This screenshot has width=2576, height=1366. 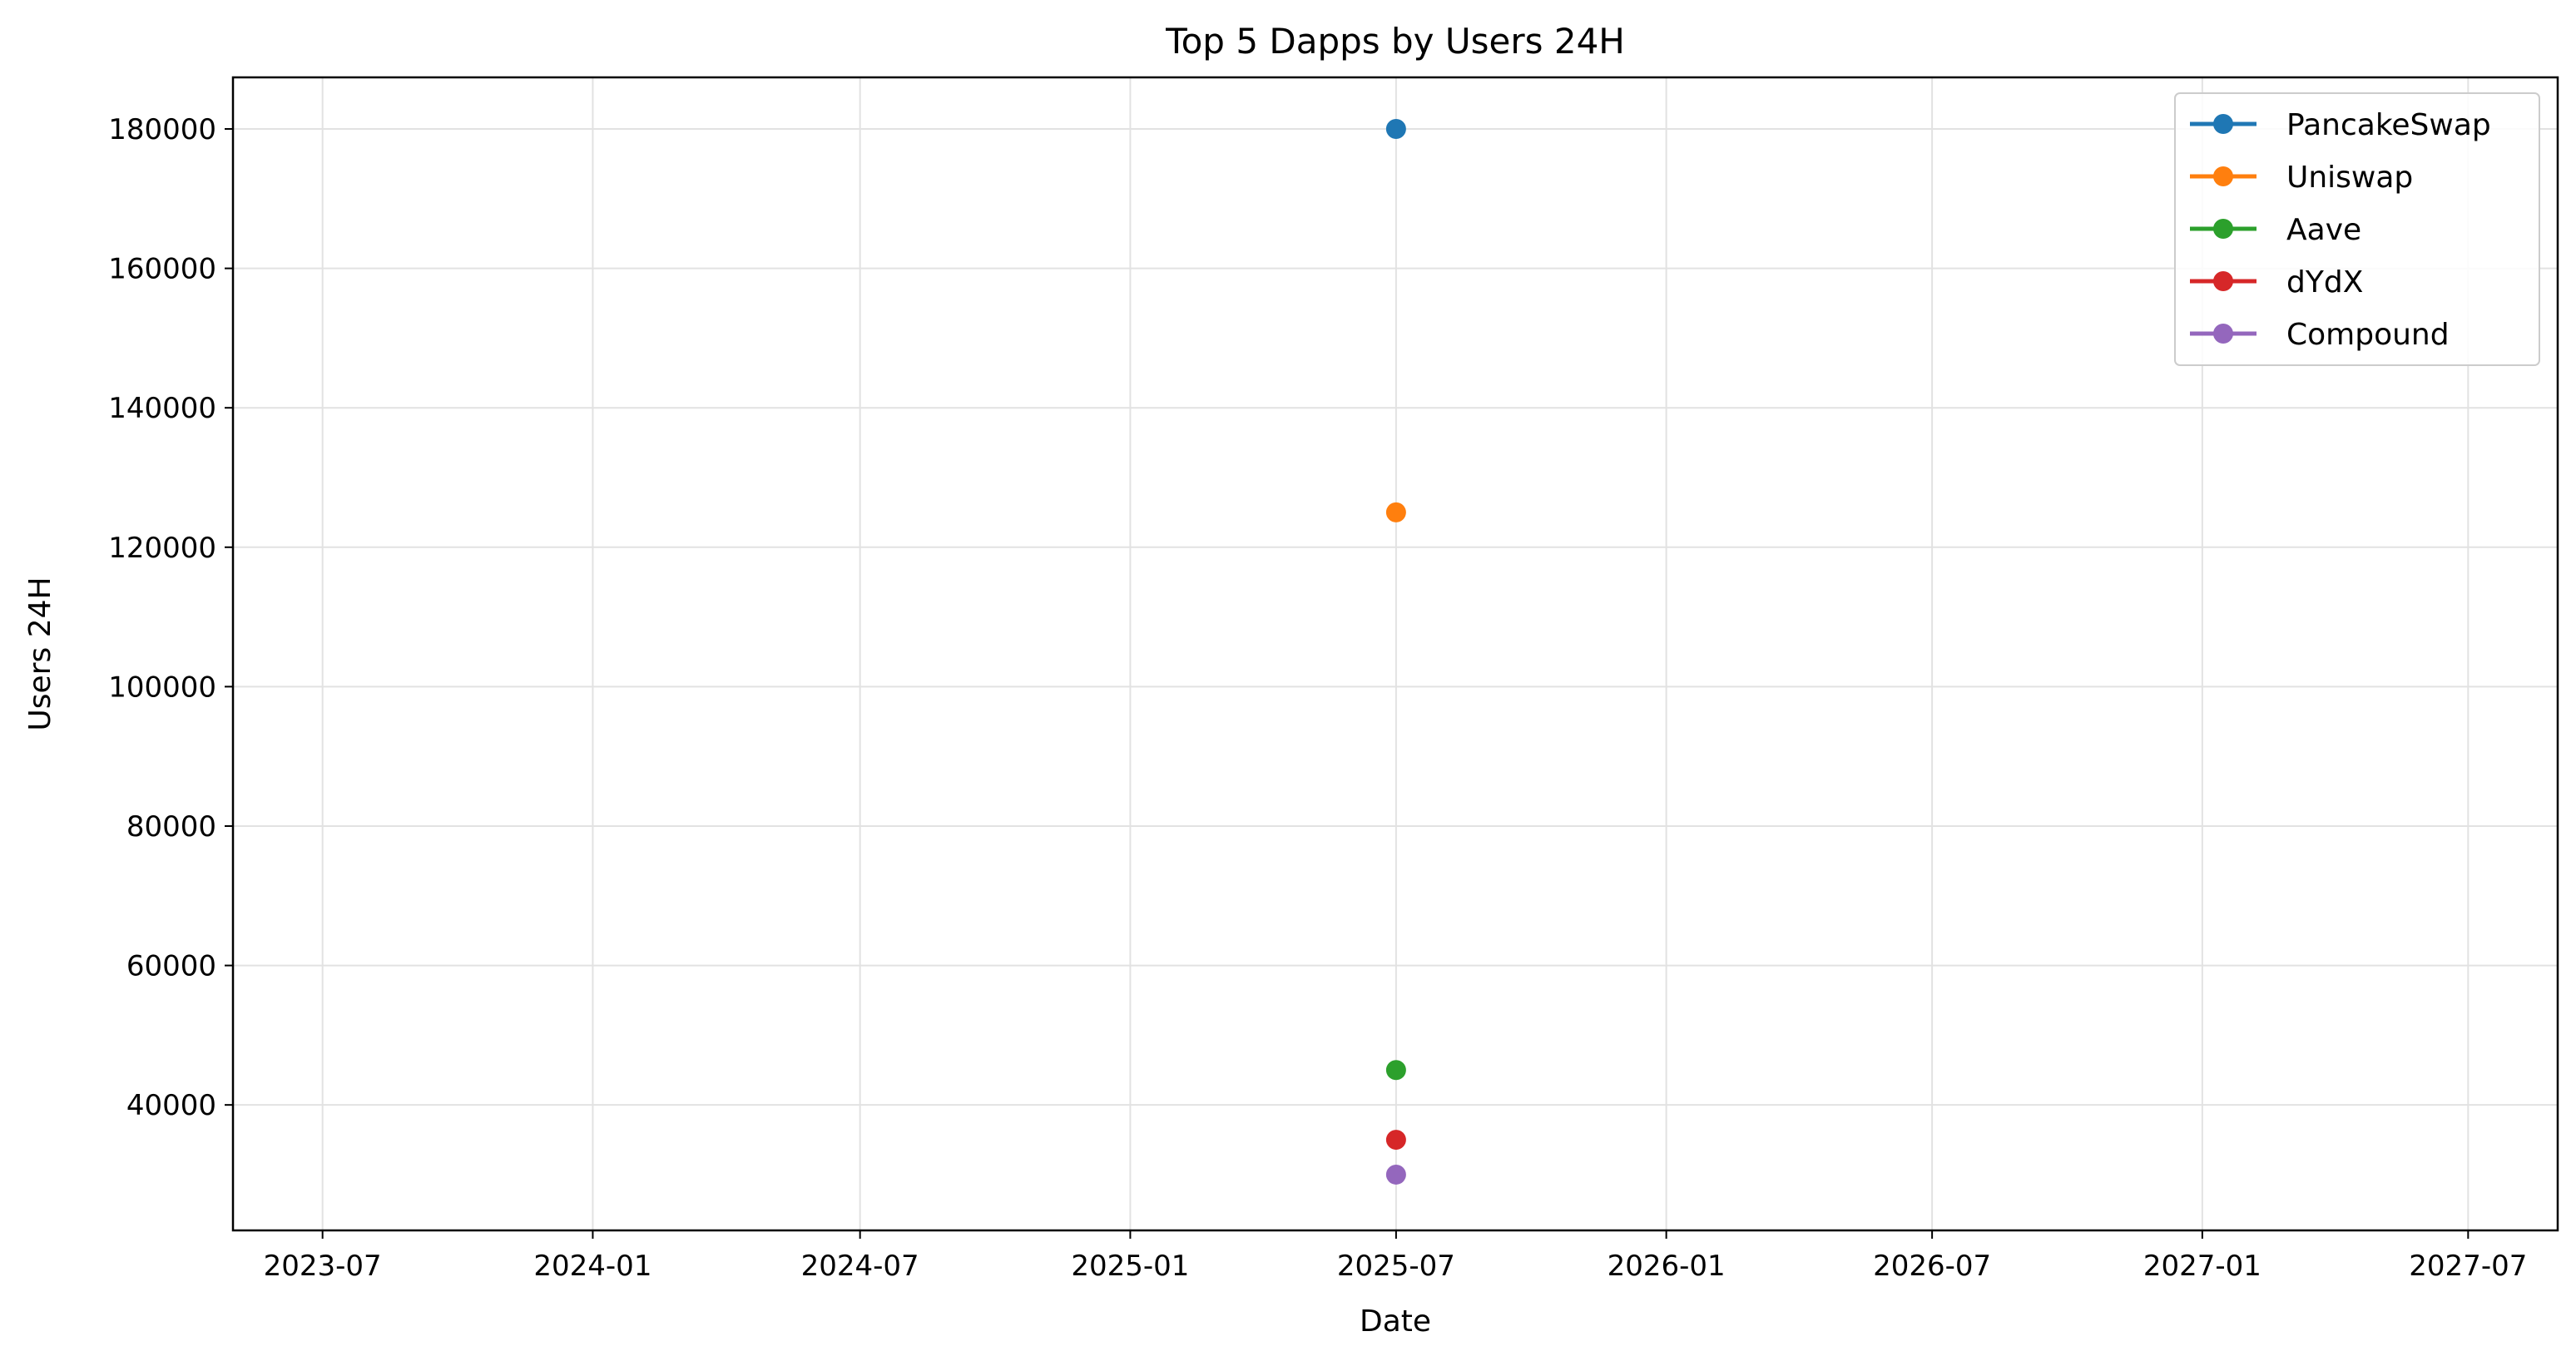 I want to click on x-axis-label: Date, so click(x=1395, y=1322).